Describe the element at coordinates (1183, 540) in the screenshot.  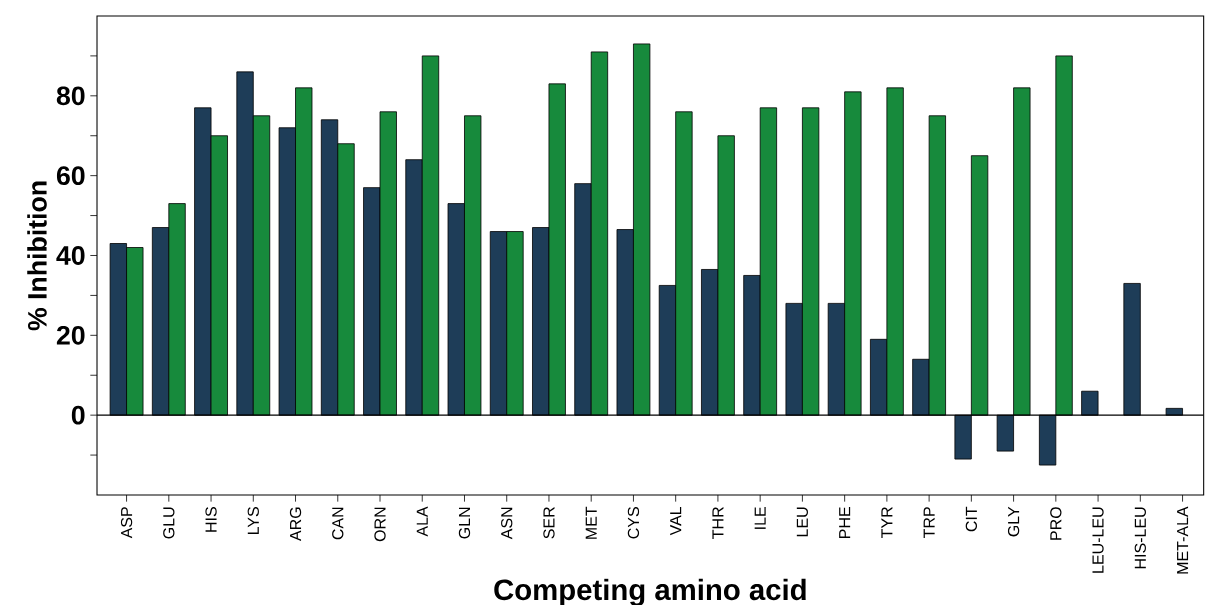
I see `x-tick-label: MET-ALA` at that location.